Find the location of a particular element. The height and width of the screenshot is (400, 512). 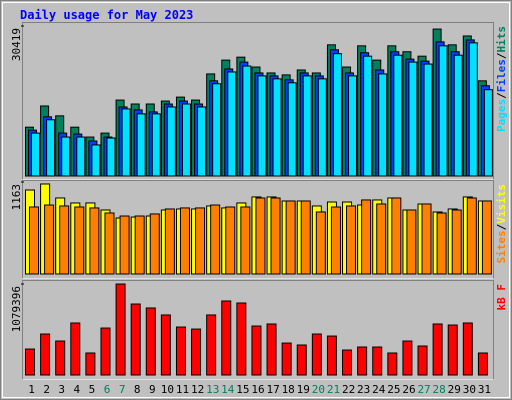

x-tick-label: 29 is located at coordinates (454, 389).